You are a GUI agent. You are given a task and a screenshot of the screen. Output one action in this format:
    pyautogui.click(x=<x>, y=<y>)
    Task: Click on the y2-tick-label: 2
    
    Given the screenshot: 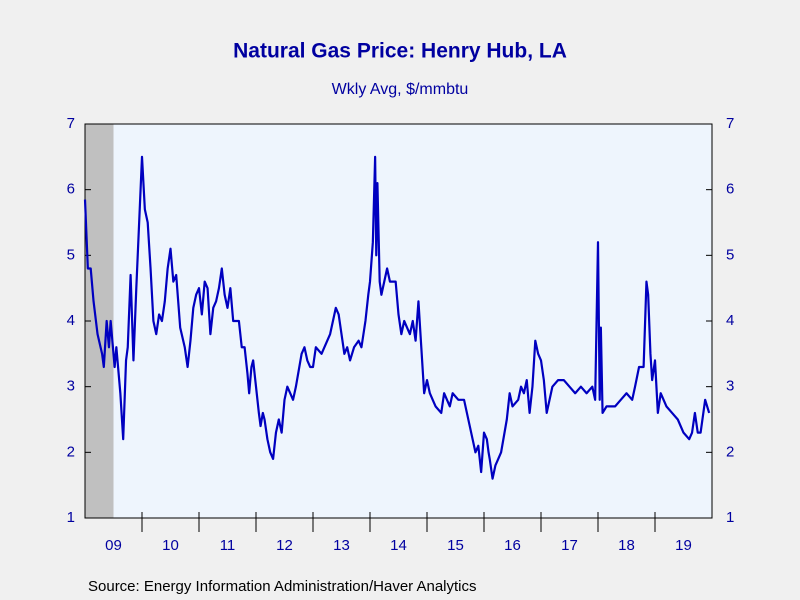 What is the action you would take?
    pyautogui.click(x=730, y=451)
    